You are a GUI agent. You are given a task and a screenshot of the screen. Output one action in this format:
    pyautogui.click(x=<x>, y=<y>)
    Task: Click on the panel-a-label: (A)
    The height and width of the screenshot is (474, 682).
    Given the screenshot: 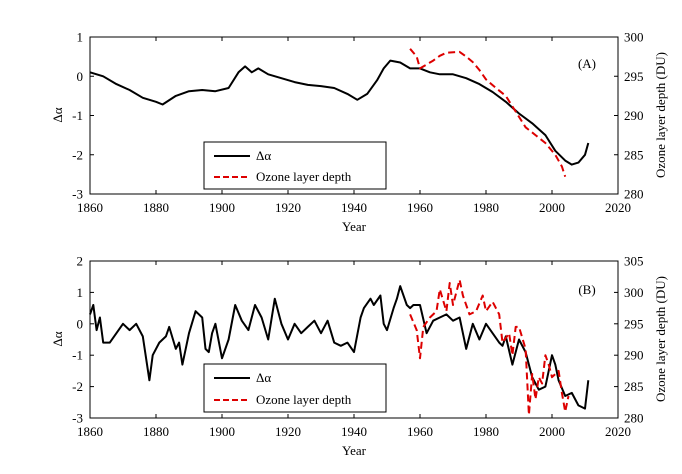 What is the action you would take?
    pyautogui.click(x=587, y=63)
    